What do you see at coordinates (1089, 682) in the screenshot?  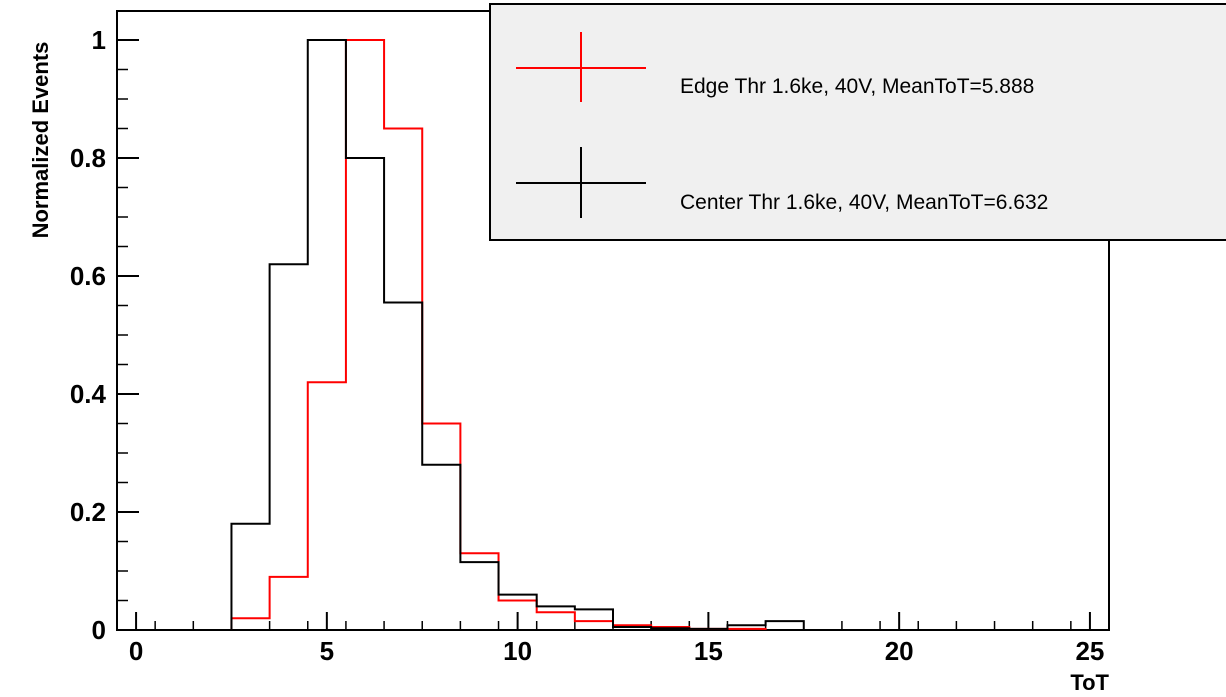 I see `x-axis-title: ToT` at bounding box center [1089, 682].